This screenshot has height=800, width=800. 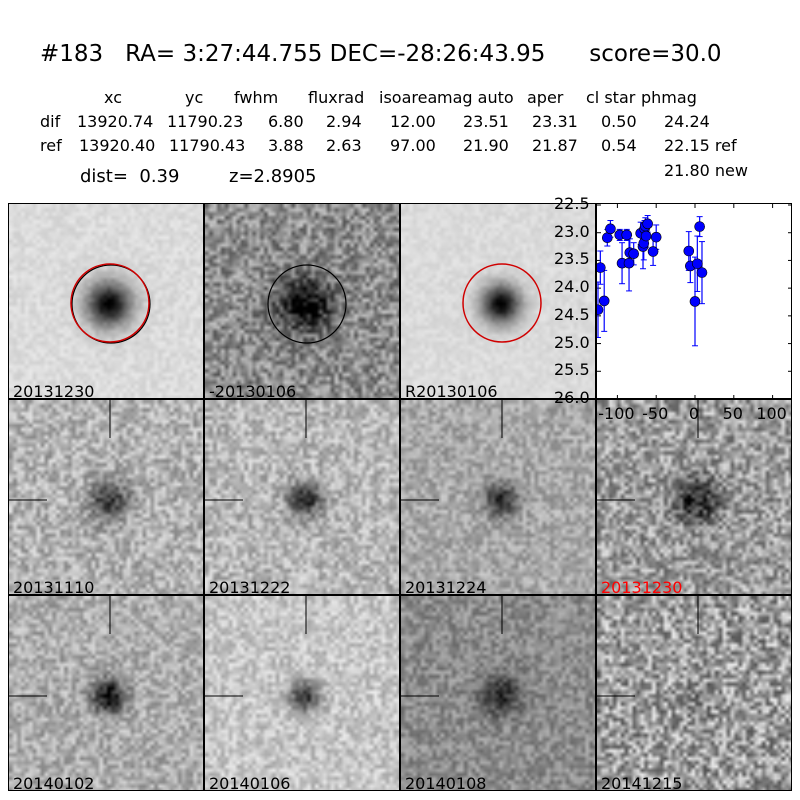 I want to click on image-stamp: 20141215, so click(x=694, y=693).